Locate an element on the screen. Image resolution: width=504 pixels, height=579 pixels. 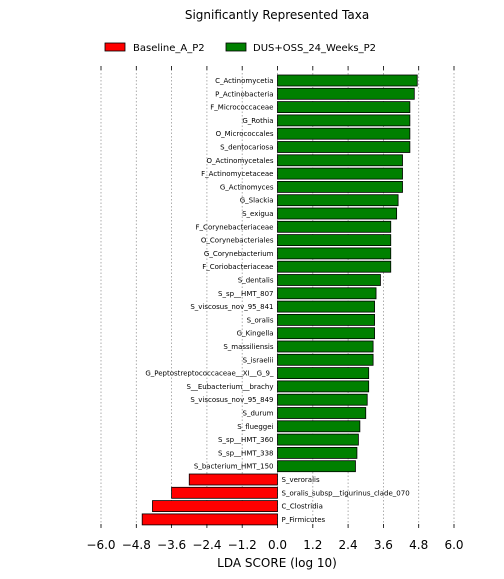
bar-label: C_Actinomycetia is located at coordinates (244, 81).